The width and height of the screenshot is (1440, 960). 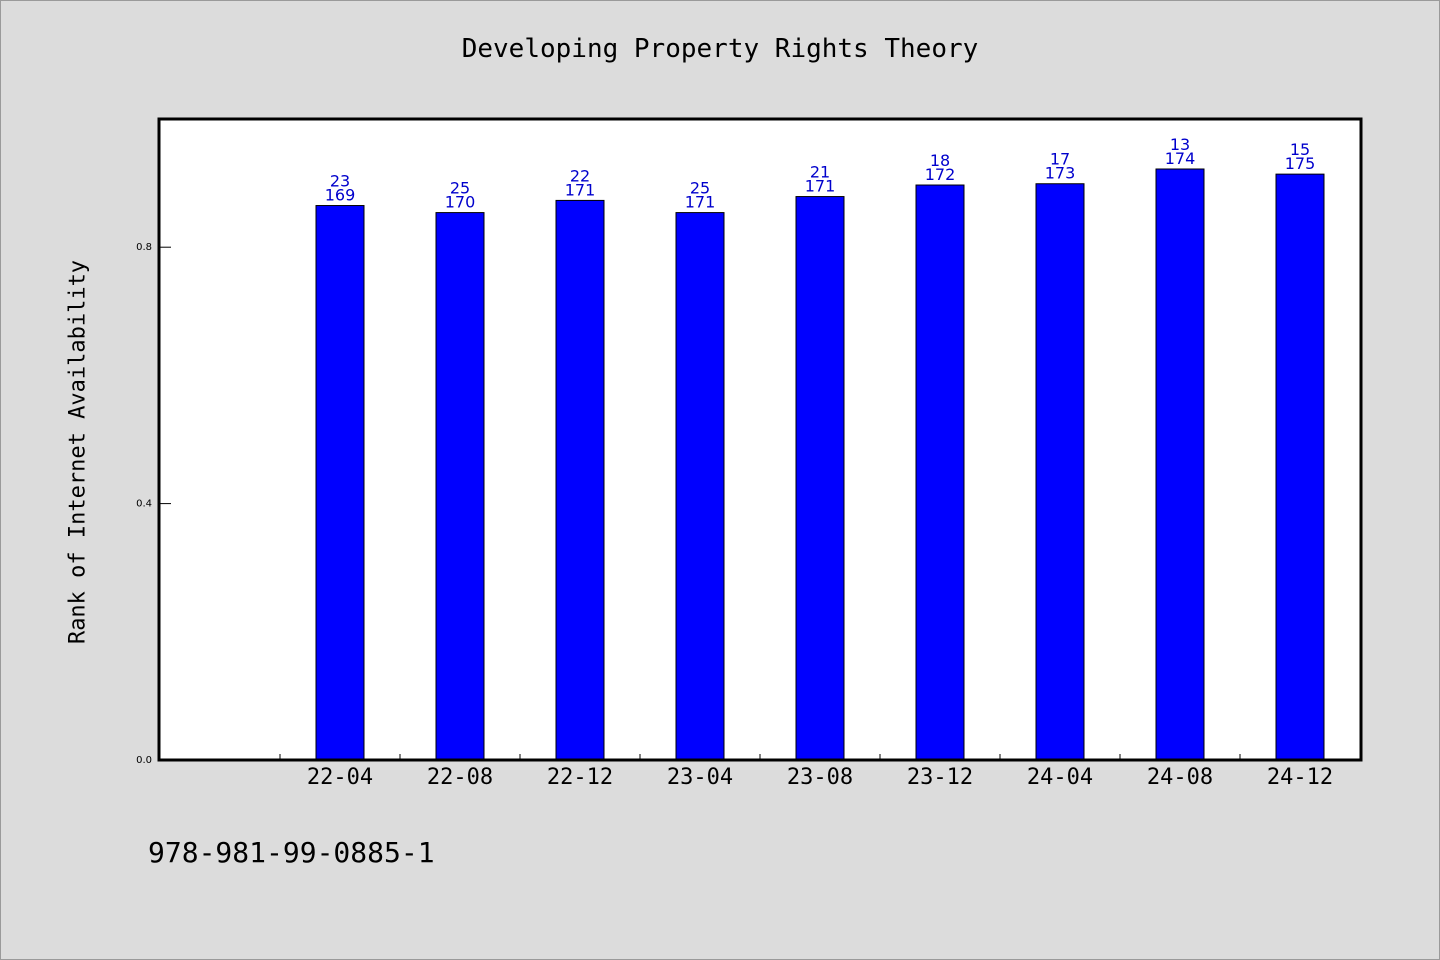 I want to click on isbn-text: 978-981-99-0885-1, so click(x=291, y=852).